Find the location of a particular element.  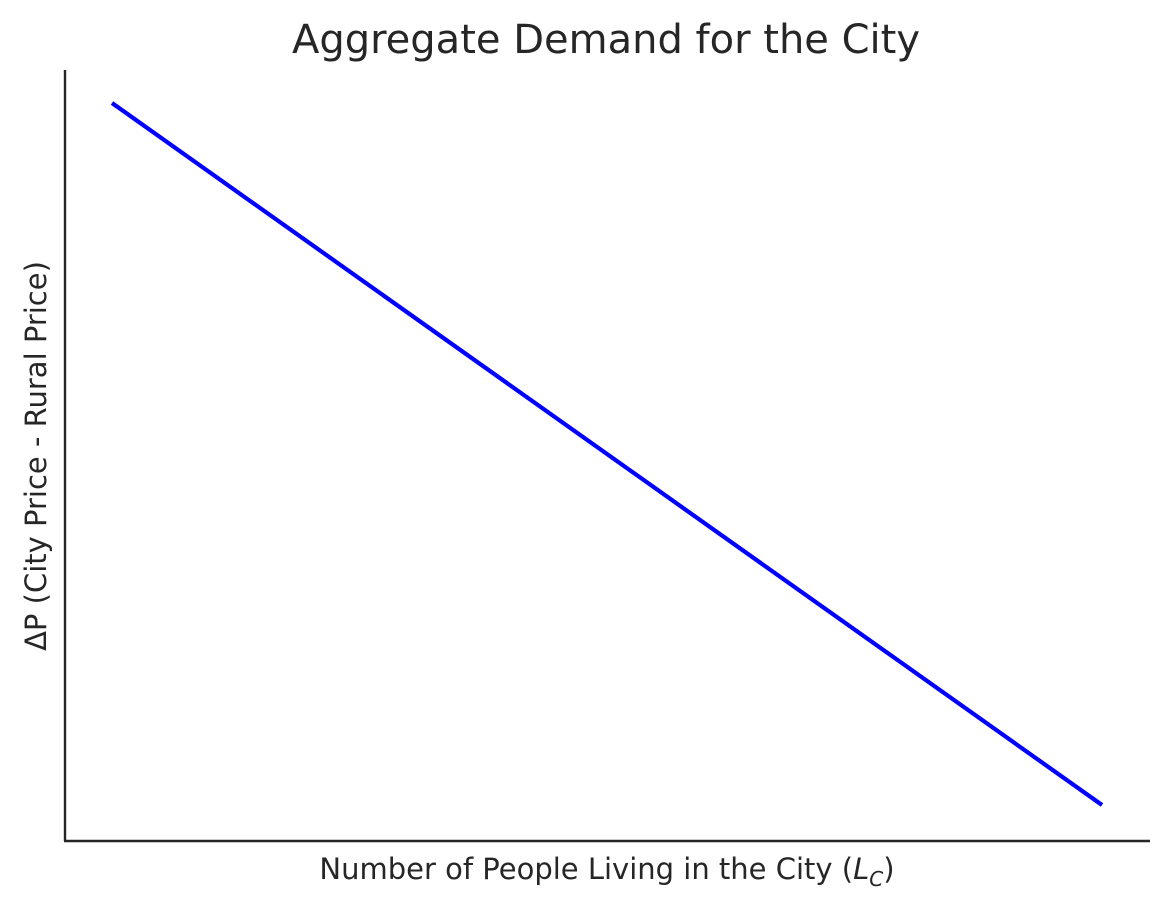

x-axis-label-subscript: C is located at coordinates (876, 879).